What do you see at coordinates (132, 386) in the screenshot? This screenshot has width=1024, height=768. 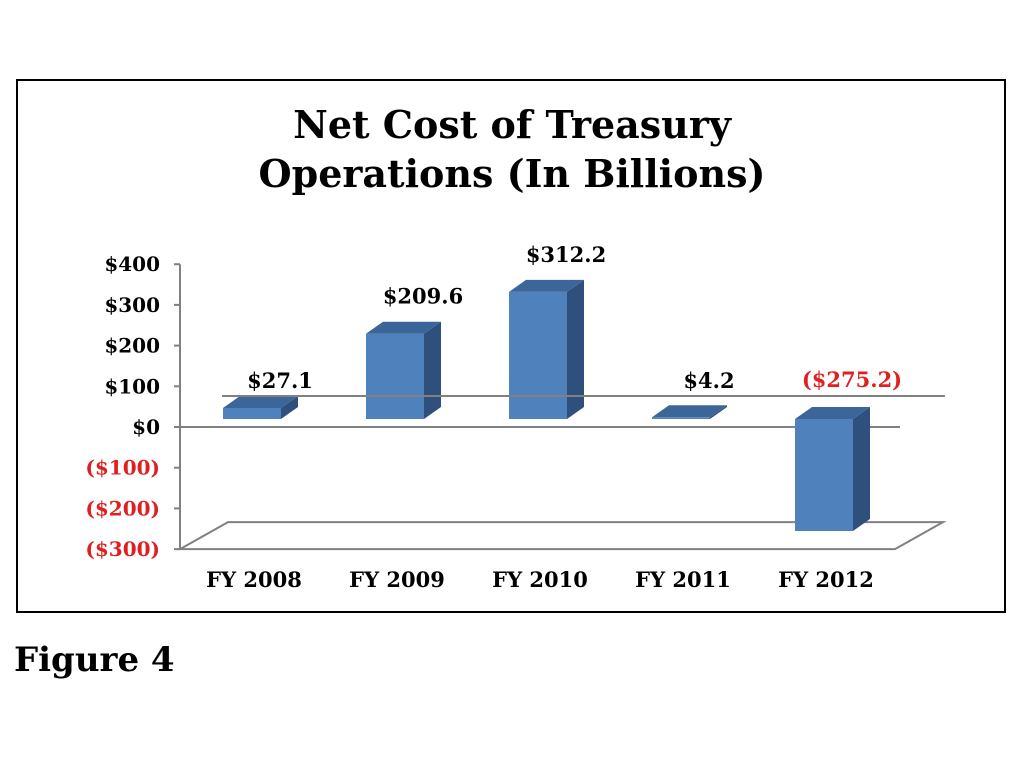 I see `y-tick-label: $100` at bounding box center [132, 386].